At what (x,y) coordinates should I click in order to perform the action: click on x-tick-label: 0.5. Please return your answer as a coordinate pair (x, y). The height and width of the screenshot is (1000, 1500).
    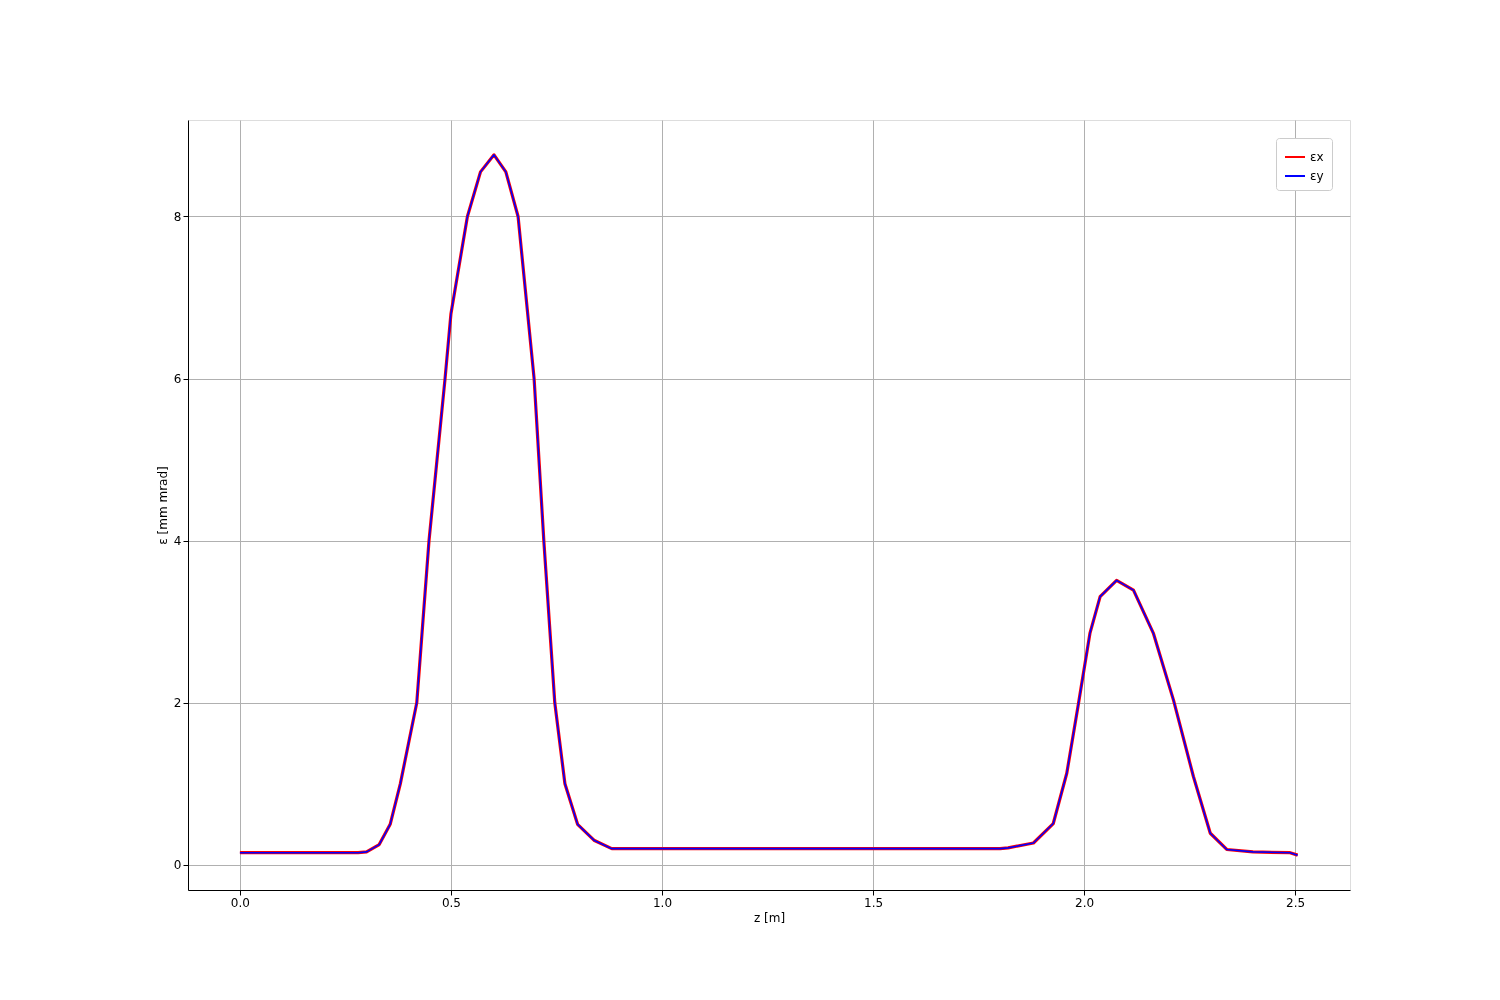
    Looking at the image, I should click on (451, 902).